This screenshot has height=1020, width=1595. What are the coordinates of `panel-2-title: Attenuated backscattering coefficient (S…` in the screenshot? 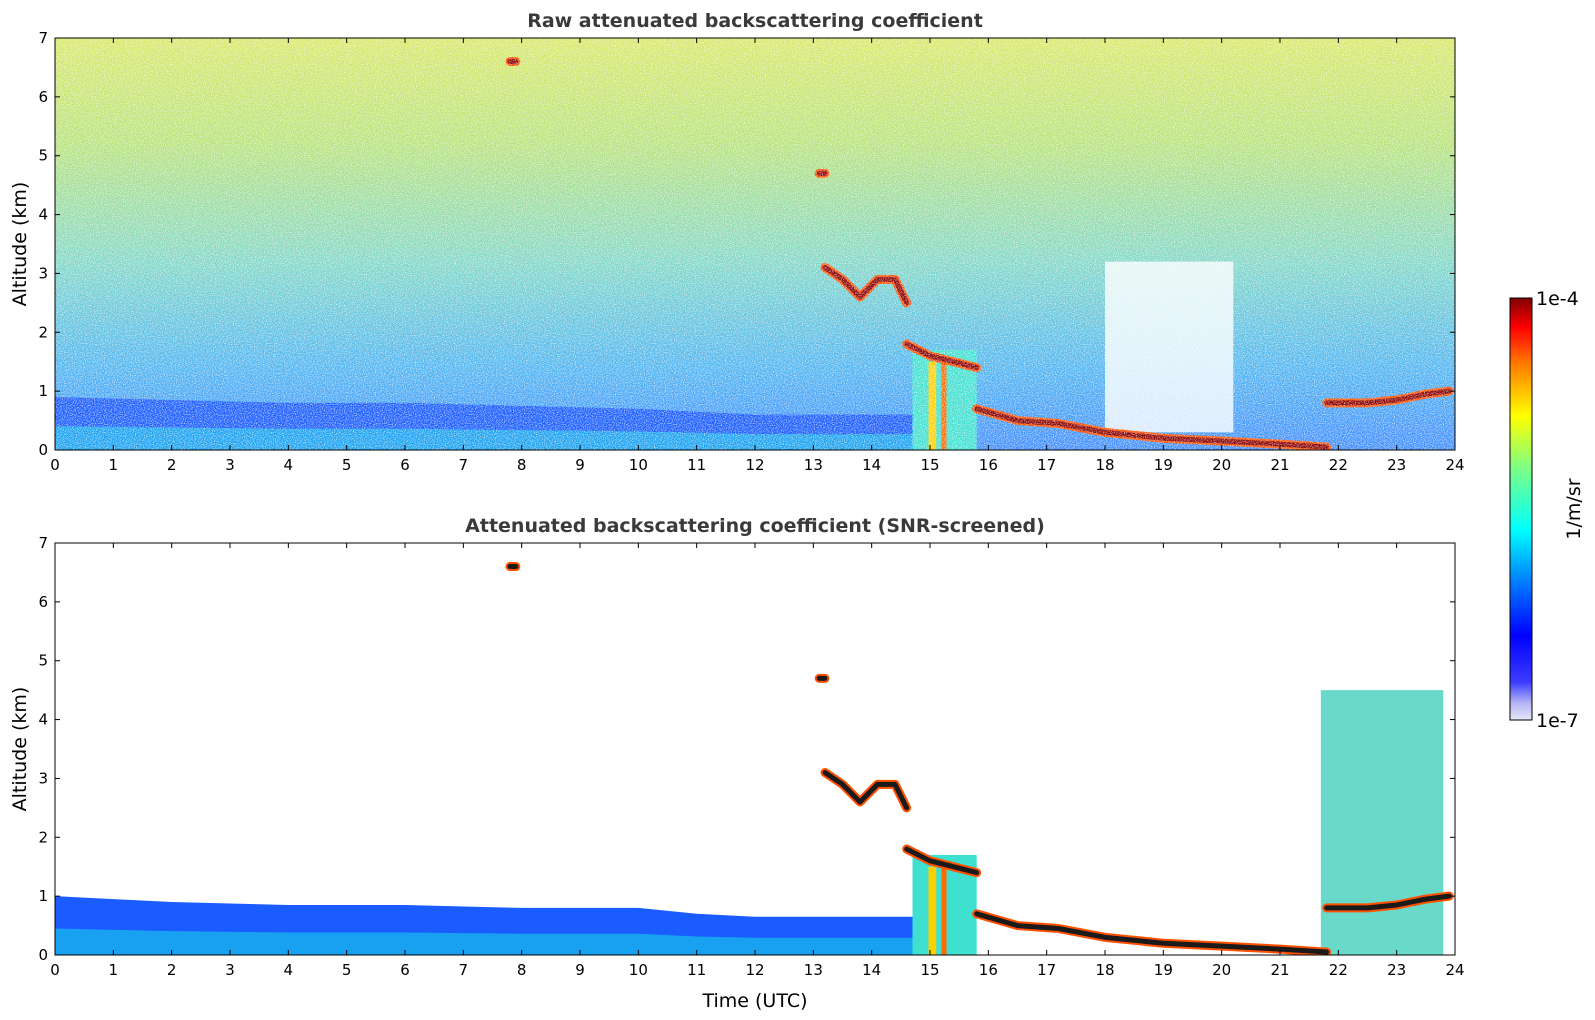 It's located at (755, 526).